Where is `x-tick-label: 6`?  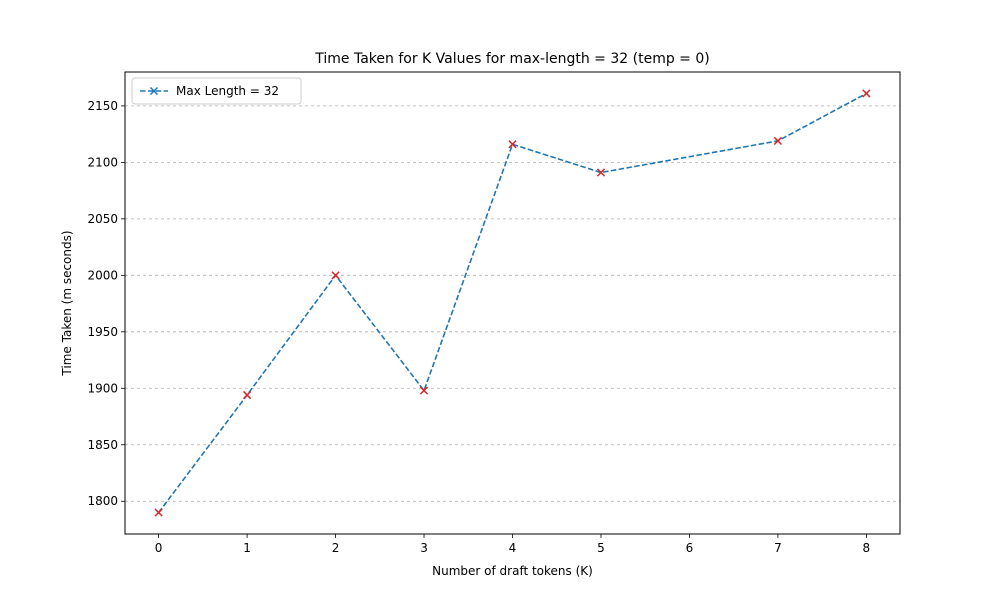 x-tick-label: 6 is located at coordinates (690, 548).